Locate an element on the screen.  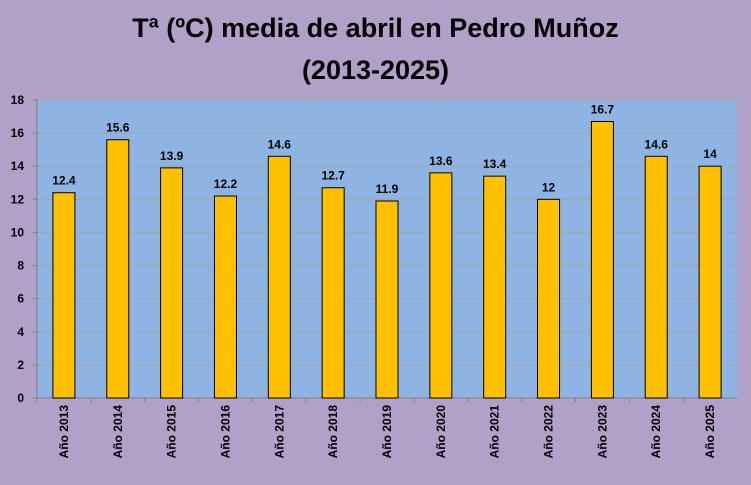
x-tick-label: Año 2019 is located at coordinates (387, 432).